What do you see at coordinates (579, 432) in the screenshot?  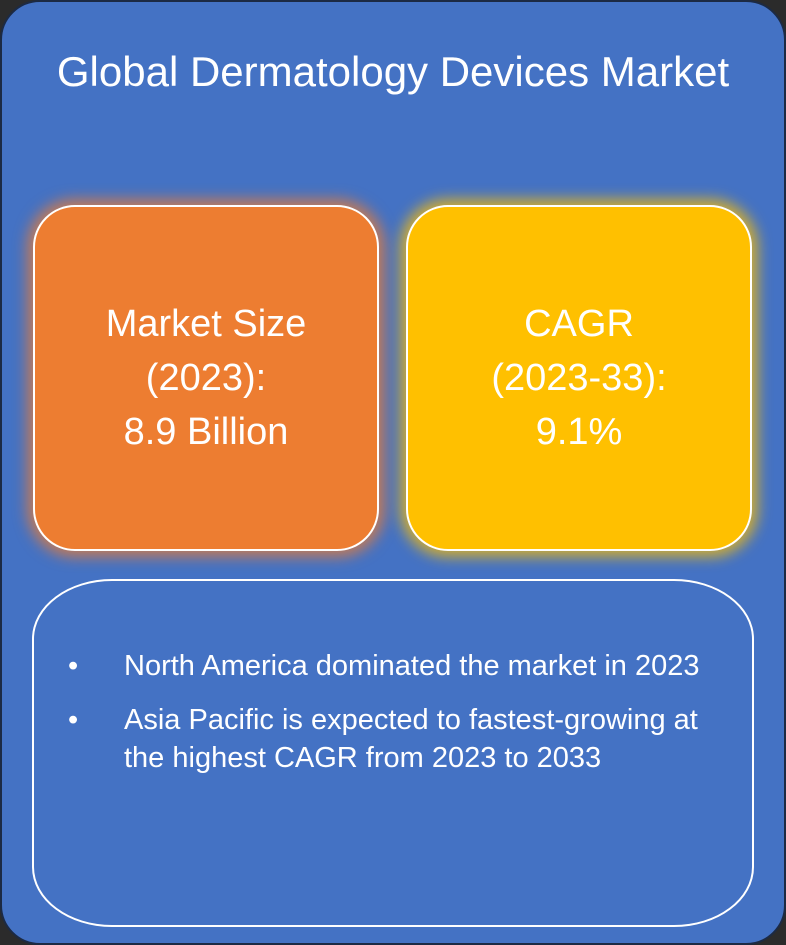 I see `card-value: 9.1%` at bounding box center [579, 432].